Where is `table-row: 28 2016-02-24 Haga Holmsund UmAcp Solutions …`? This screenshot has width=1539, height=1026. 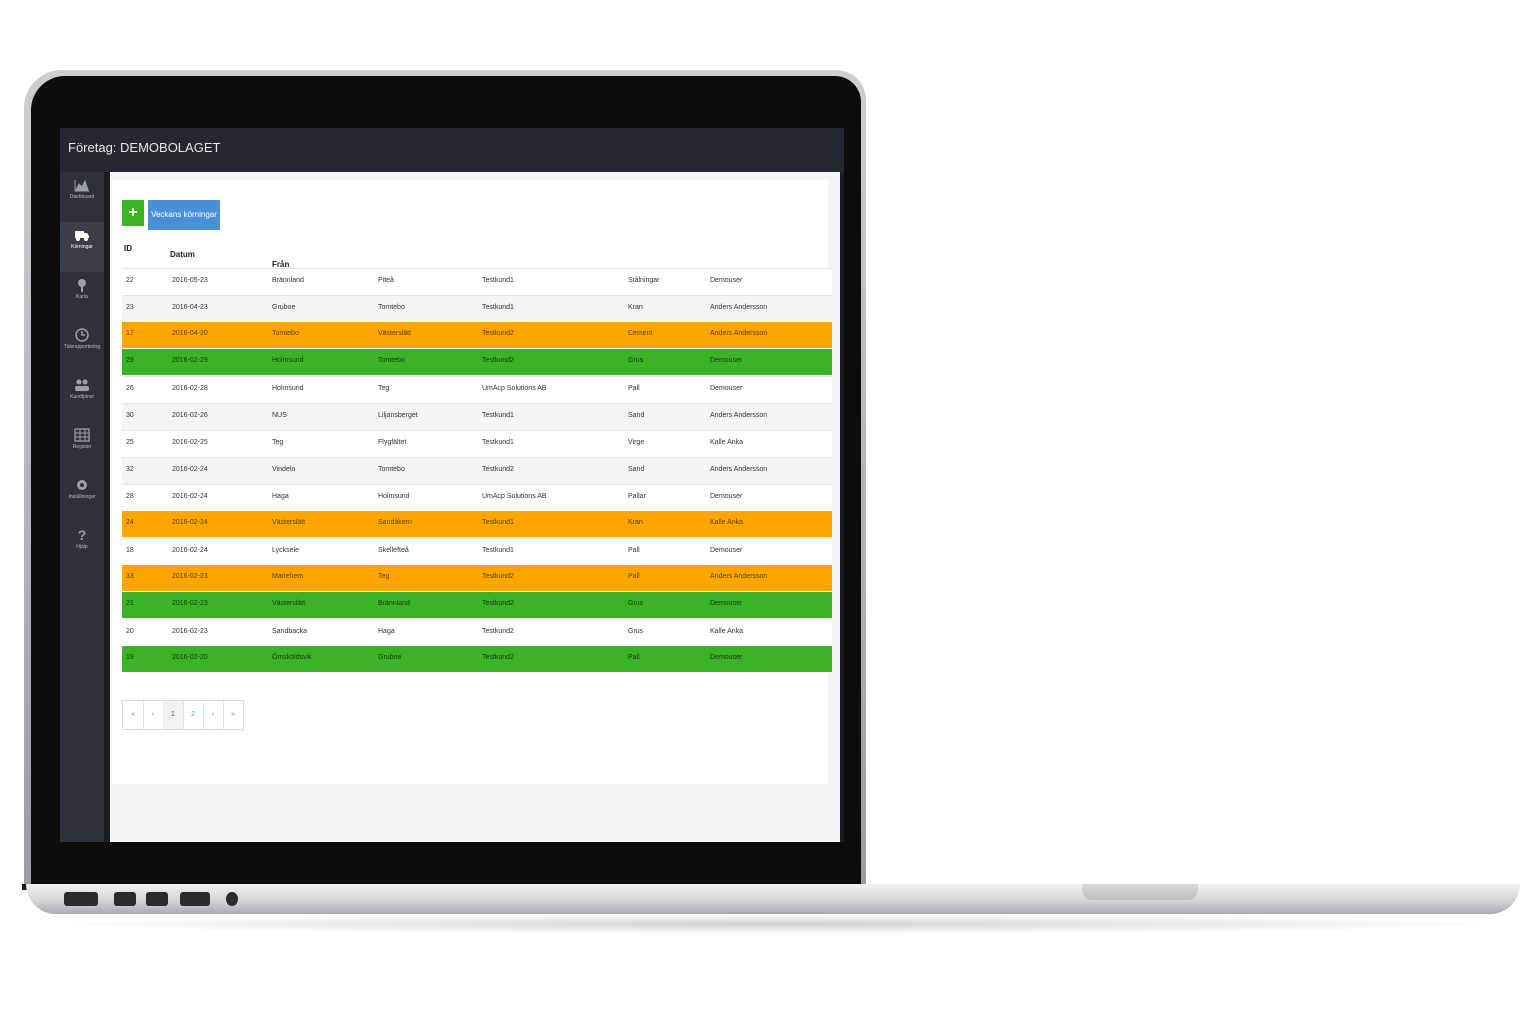 table-row: 28 2016-02-24 Haga Holmsund UmAcp Solutions … is located at coordinates (477, 497).